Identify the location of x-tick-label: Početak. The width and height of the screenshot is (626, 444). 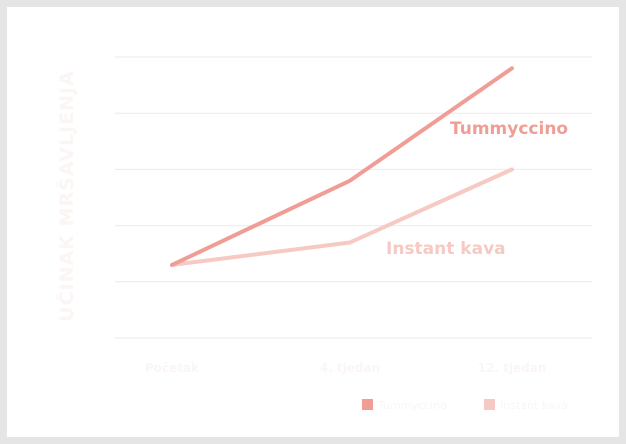
(172, 368).